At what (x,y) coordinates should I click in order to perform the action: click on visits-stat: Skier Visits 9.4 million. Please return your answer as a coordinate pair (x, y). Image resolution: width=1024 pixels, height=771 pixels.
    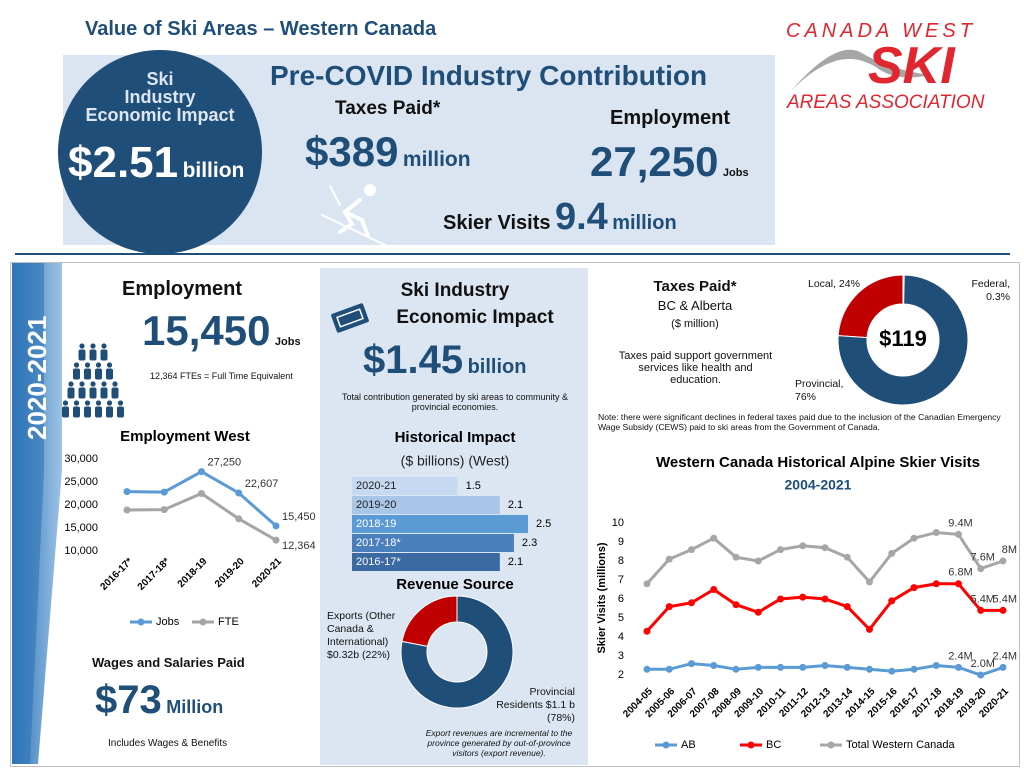
    Looking at the image, I should click on (560, 217).